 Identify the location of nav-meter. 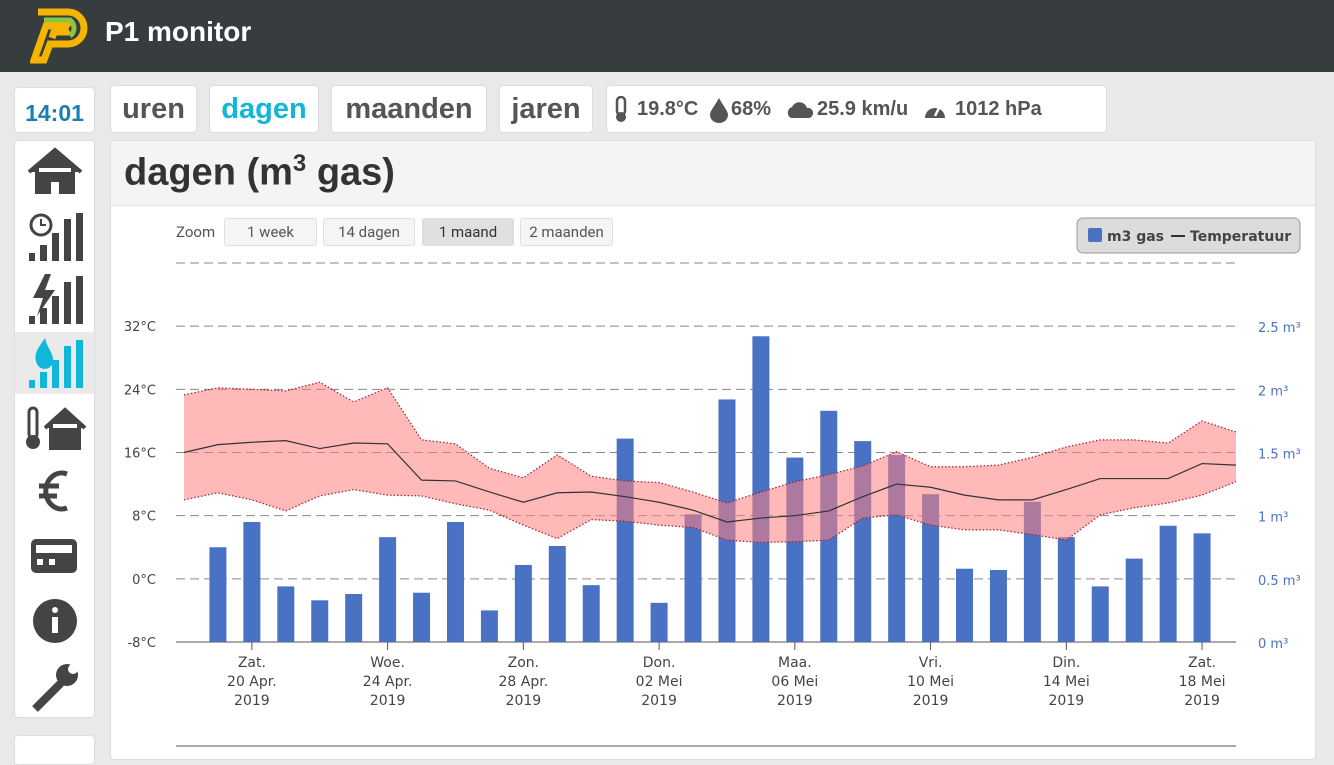
(54, 556).